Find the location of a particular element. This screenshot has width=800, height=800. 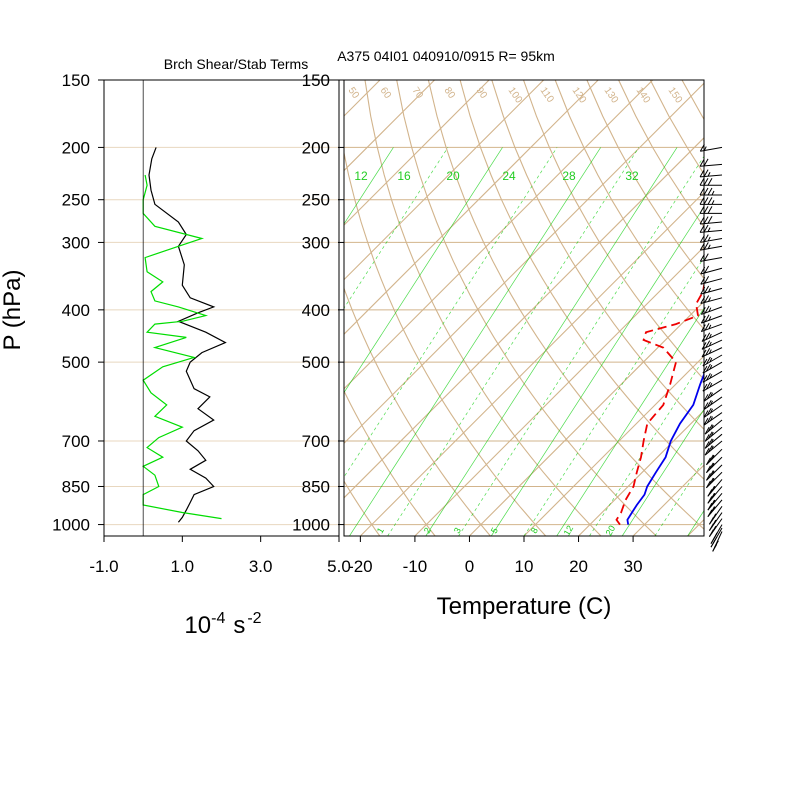

mixing-ratio-label: 12 is located at coordinates (361, 176).